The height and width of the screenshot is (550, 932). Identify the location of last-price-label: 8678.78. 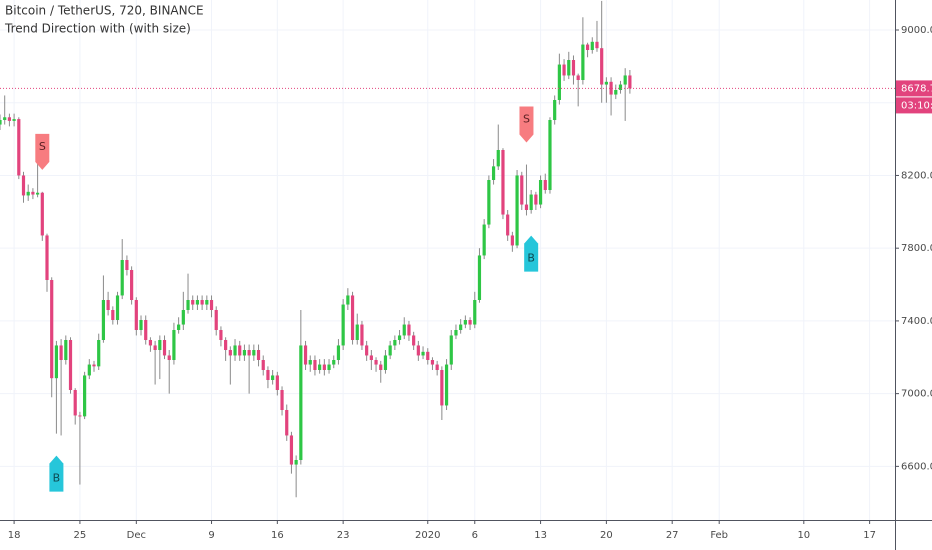
(916, 88).